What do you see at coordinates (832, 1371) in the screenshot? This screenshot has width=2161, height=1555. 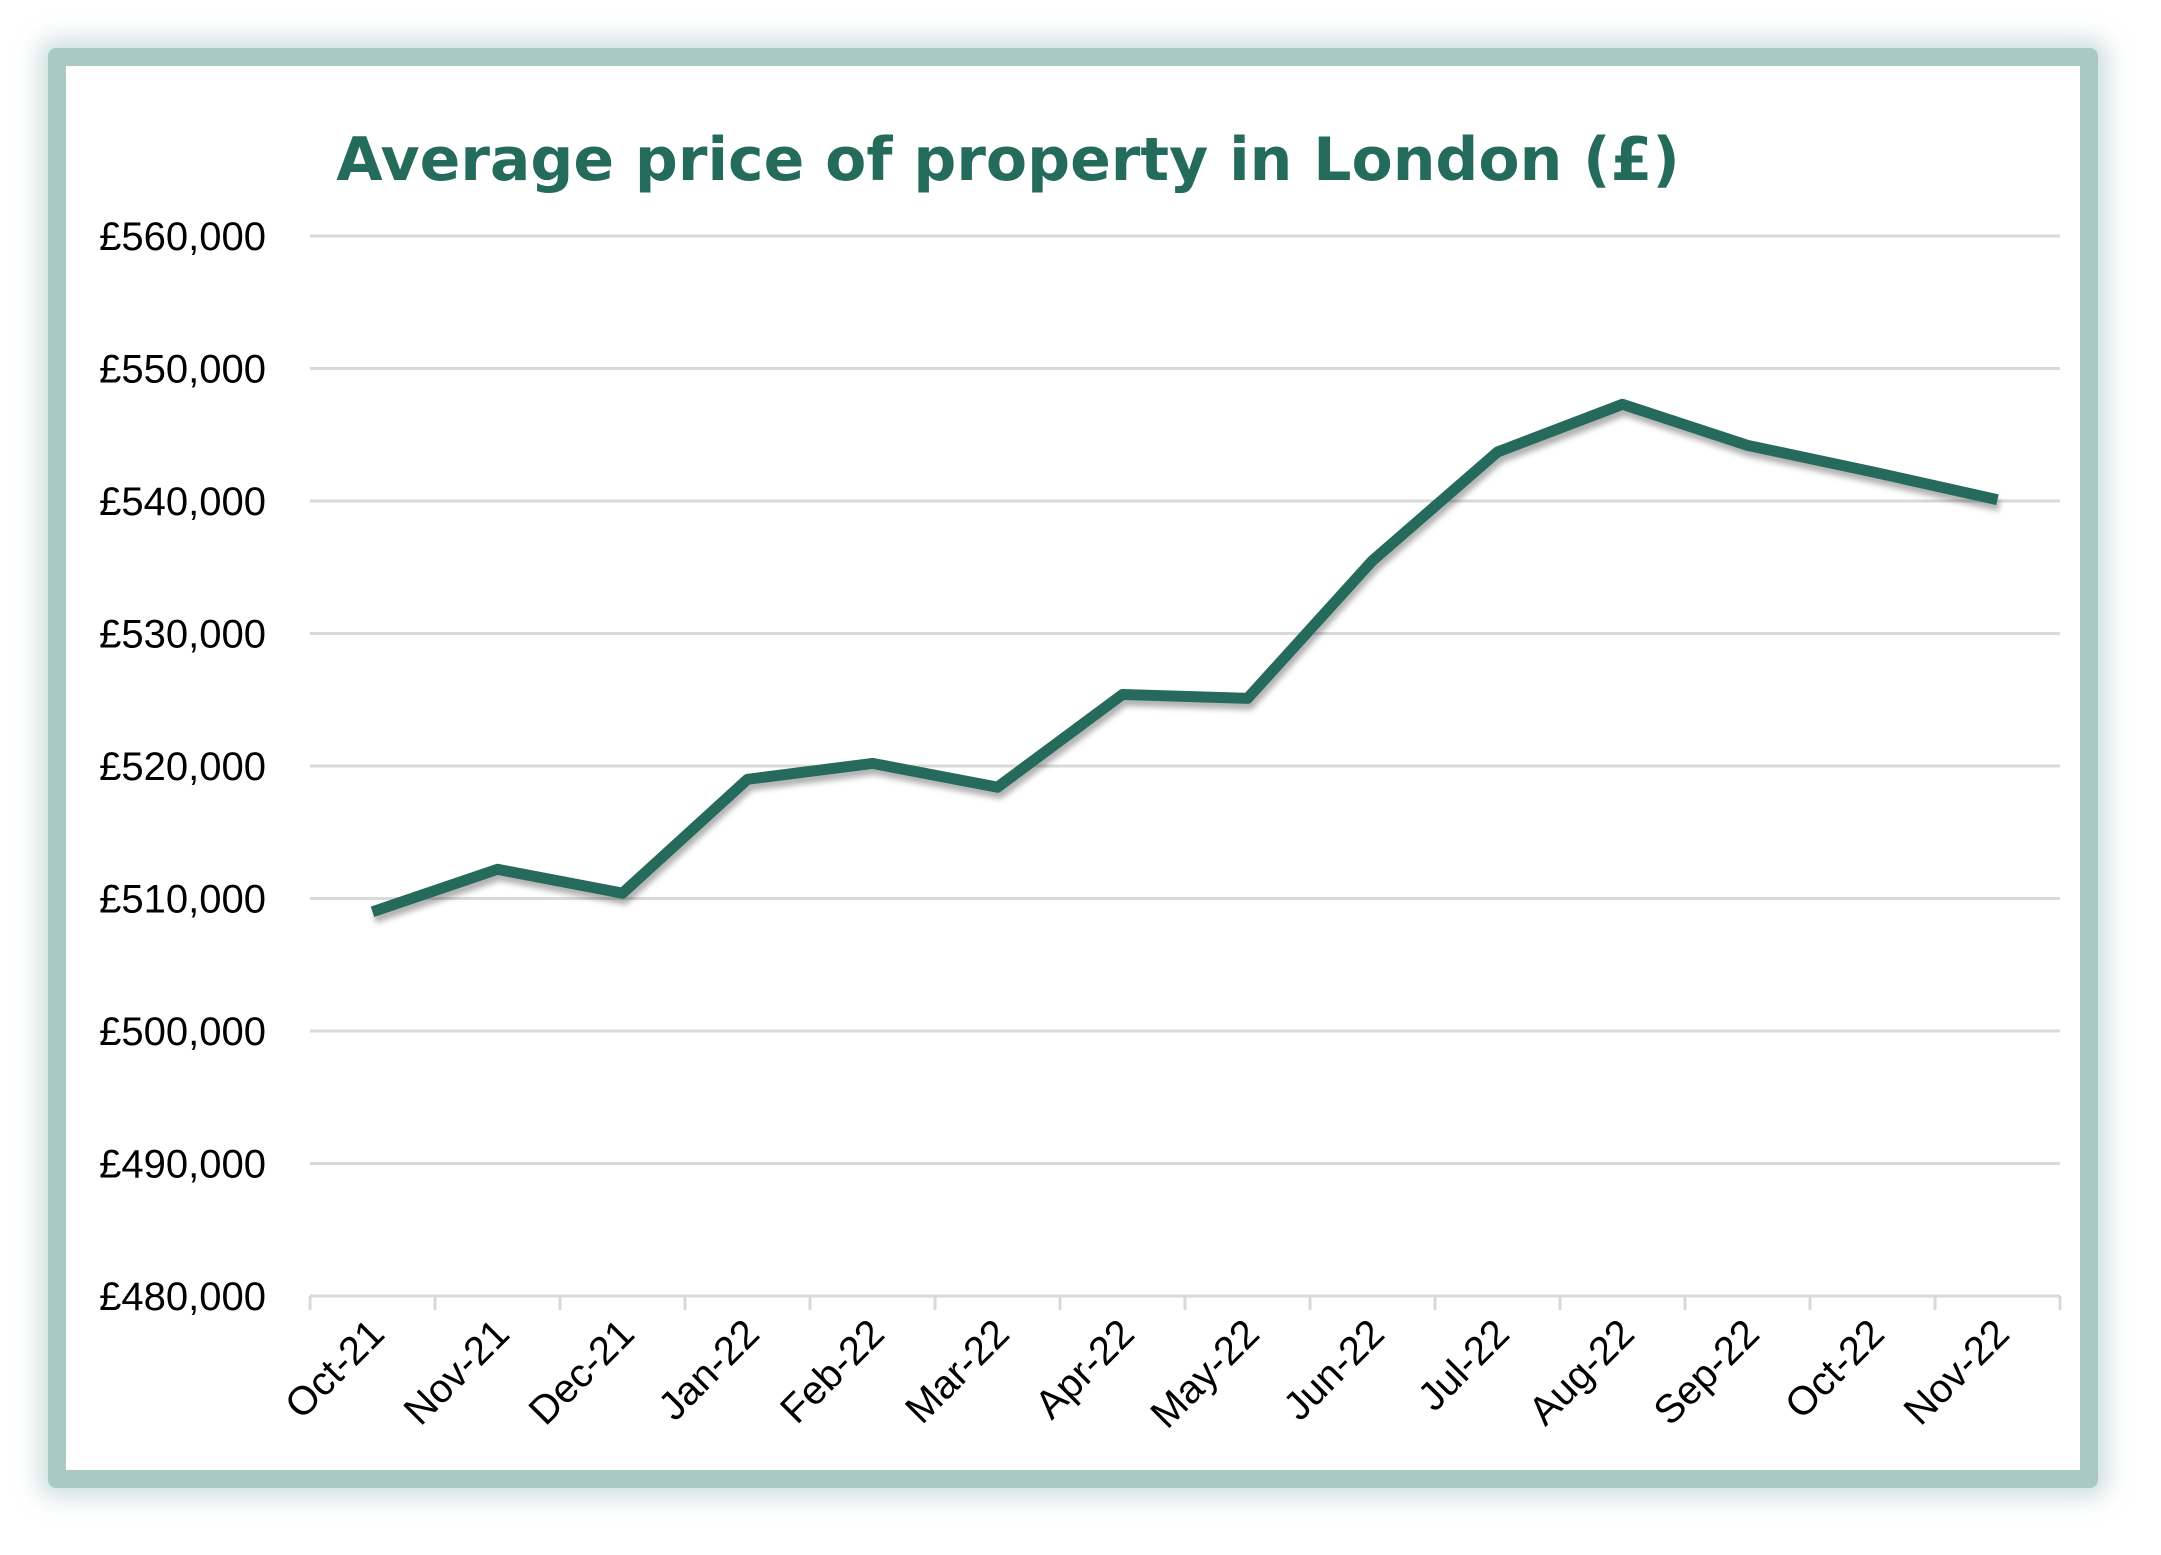 I see `x-tick-label: Feb-22` at bounding box center [832, 1371].